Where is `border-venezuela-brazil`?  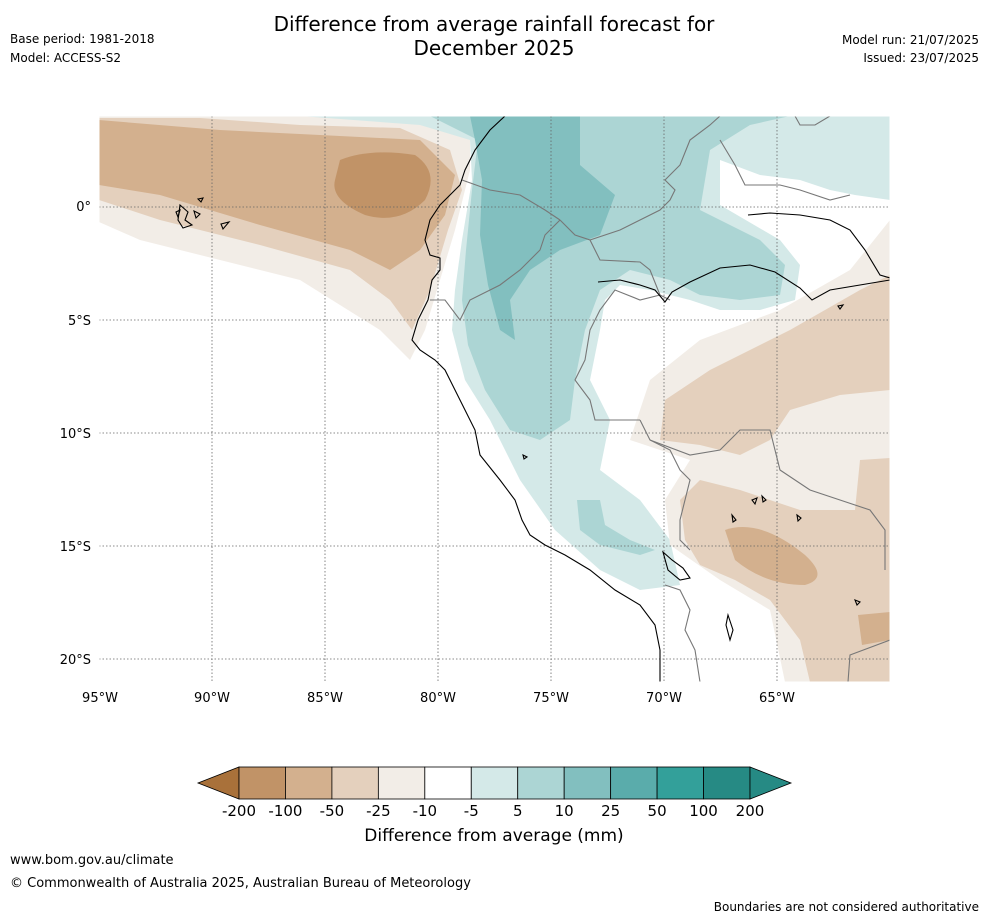
border-venezuela-brazil is located at coordinates (785, 170).